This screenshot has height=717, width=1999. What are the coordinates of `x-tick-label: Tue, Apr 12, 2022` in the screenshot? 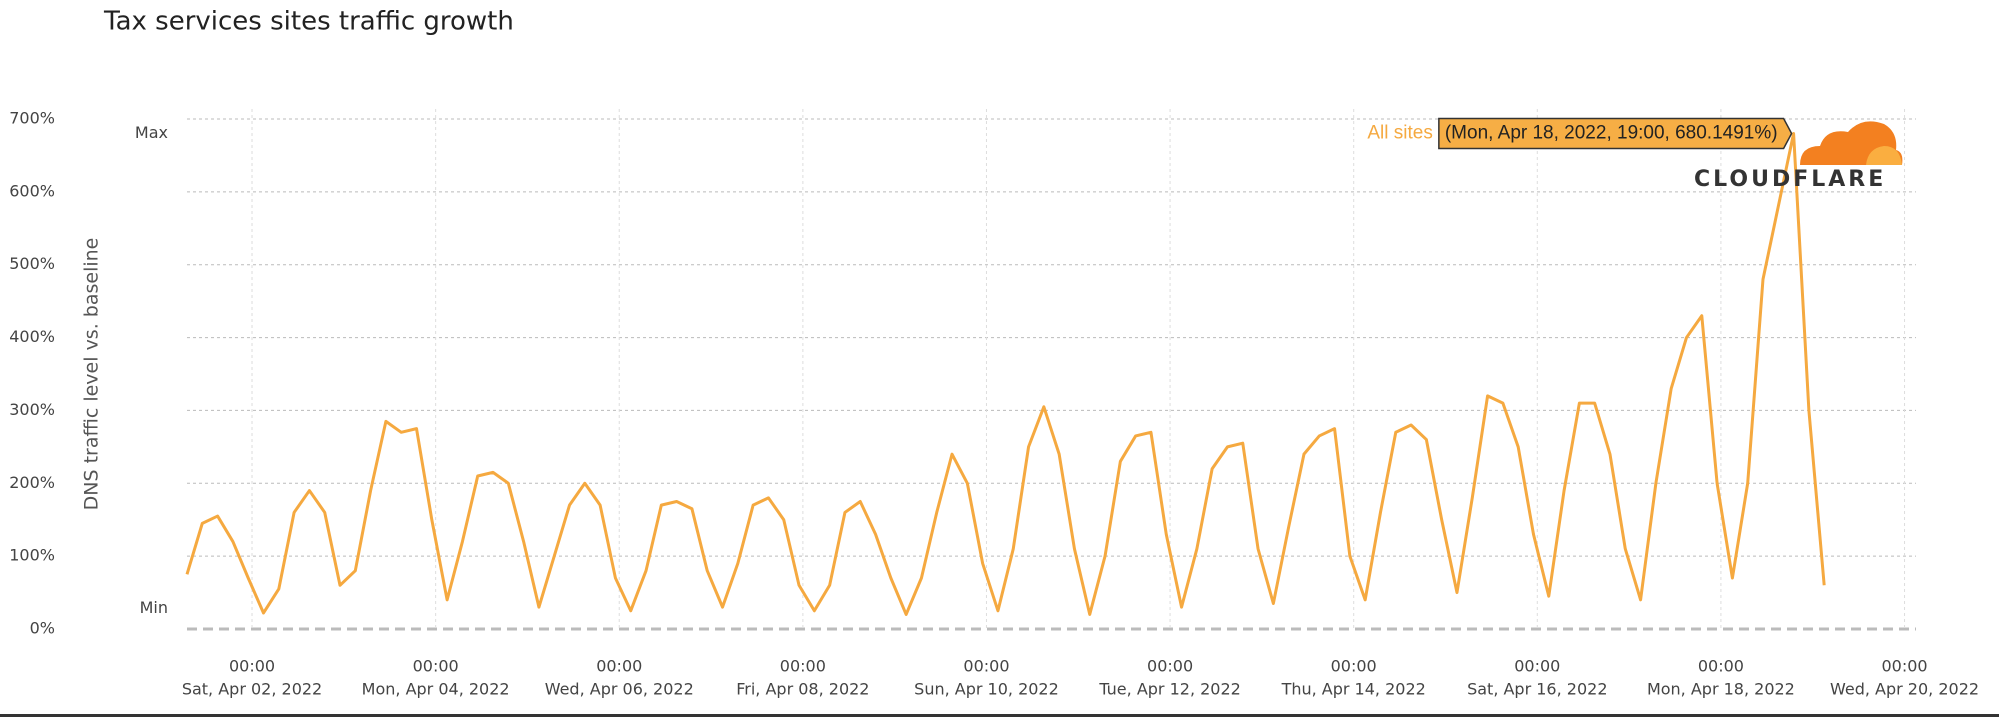 It's located at (1169, 689).